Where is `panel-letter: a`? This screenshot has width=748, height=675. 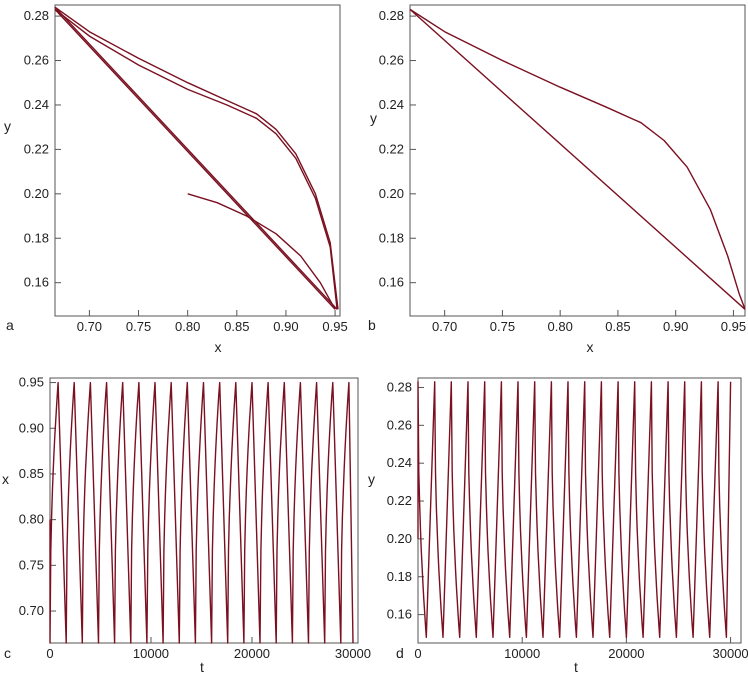 panel-letter: a is located at coordinates (10, 325).